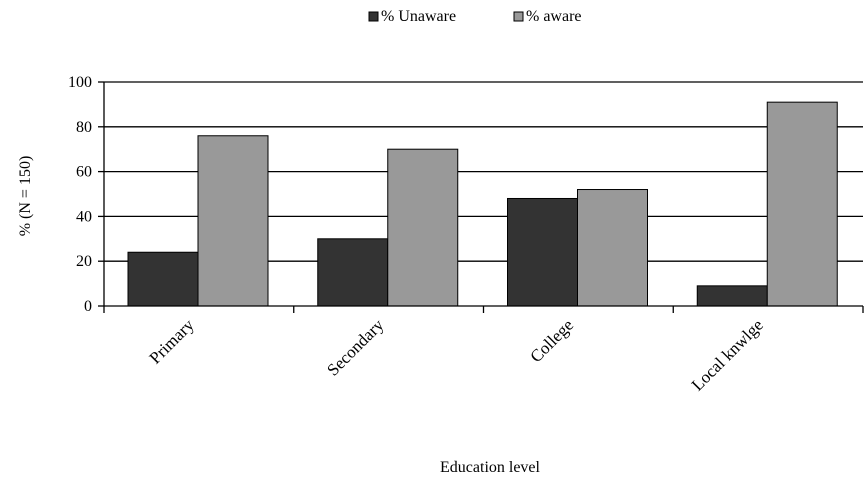 This screenshot has height=480, width=864. Describe the element at coordinates (353, 272) in the screenshot. I see `bar-secondary-unaware` at that location.